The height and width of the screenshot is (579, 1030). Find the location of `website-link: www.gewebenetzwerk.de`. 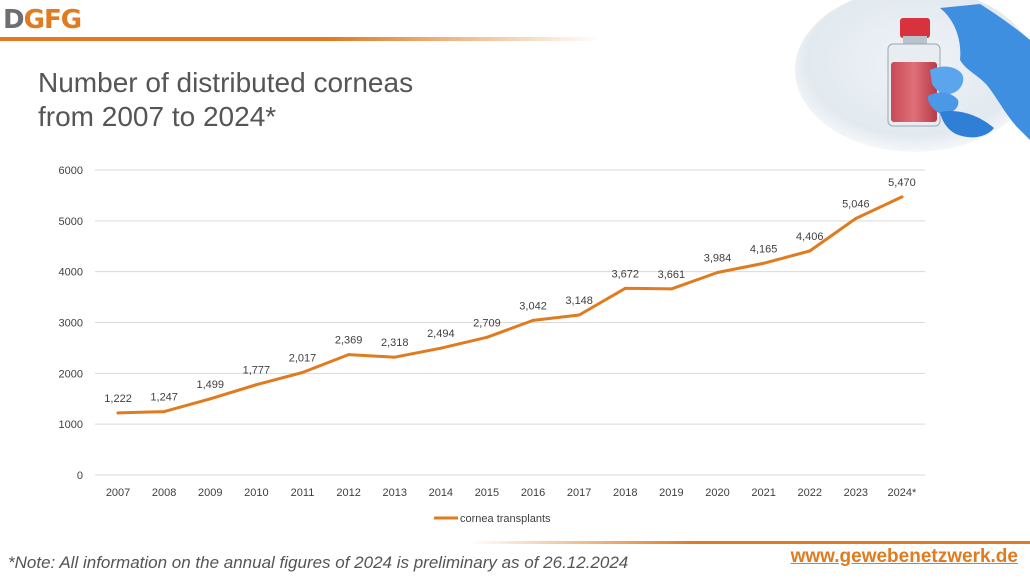

website-link: www.gewebenetzwerk.de is located at coordinates (904, 556).